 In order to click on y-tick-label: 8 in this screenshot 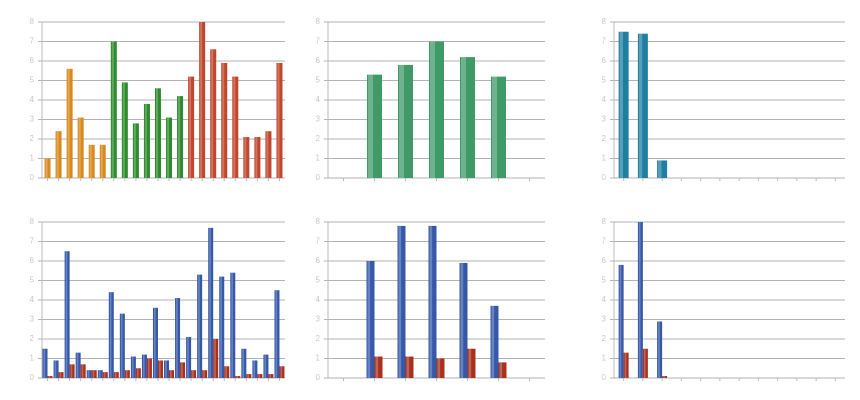, I will do `click(318, 221)`.